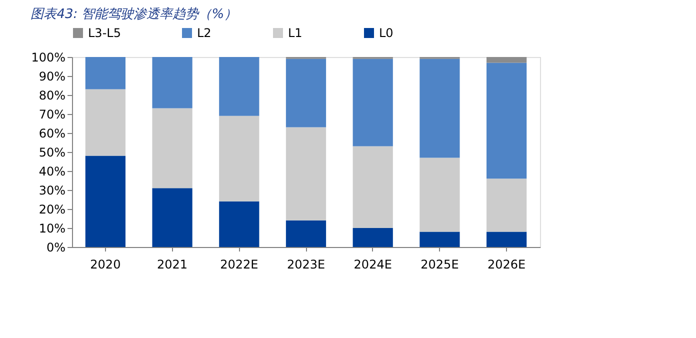  I want to click on x-tick-label: 2022E, so click(239, 265).